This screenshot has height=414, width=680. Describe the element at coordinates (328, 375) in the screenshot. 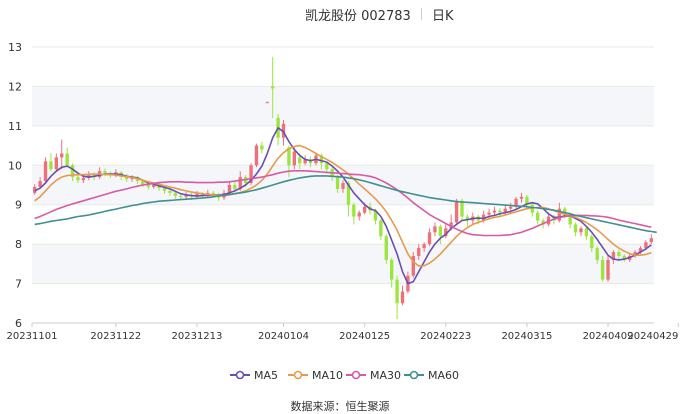

I see `legend-label: MA10` at that location.